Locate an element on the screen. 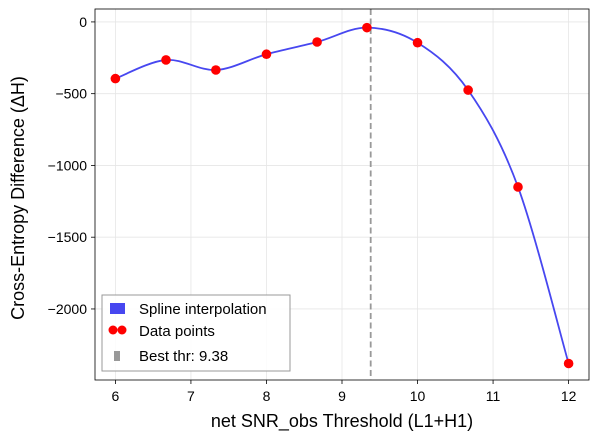  x-tick-label: 8 is located at coordinates (267, 396).